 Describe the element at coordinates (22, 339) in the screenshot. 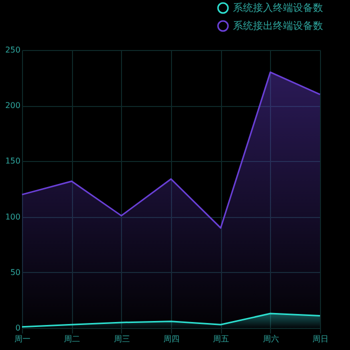

I see `x-tick-label: 周一` at that location.